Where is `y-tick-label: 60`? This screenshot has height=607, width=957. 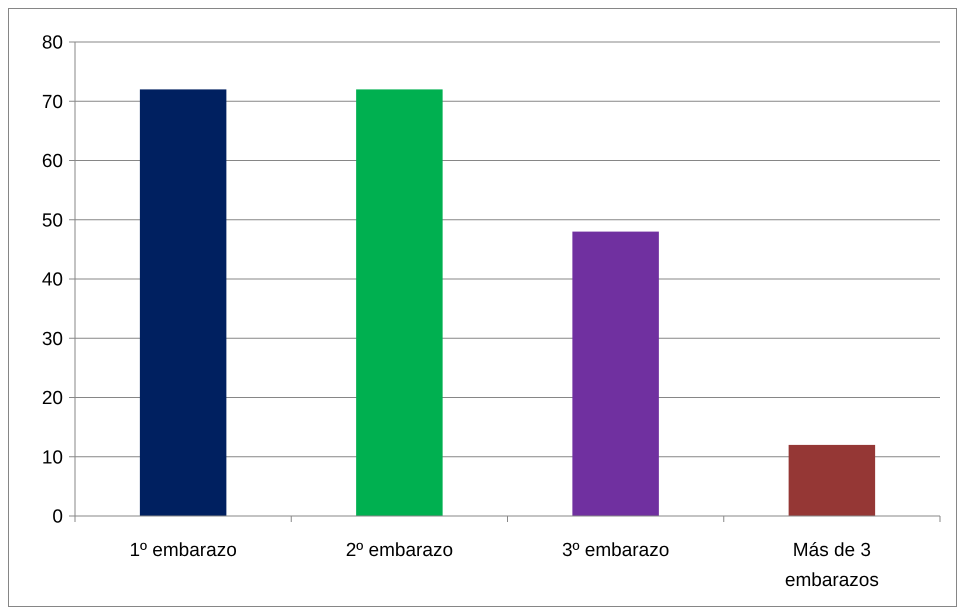 y-tick-label: 60 is located at coordinates (52, 161).